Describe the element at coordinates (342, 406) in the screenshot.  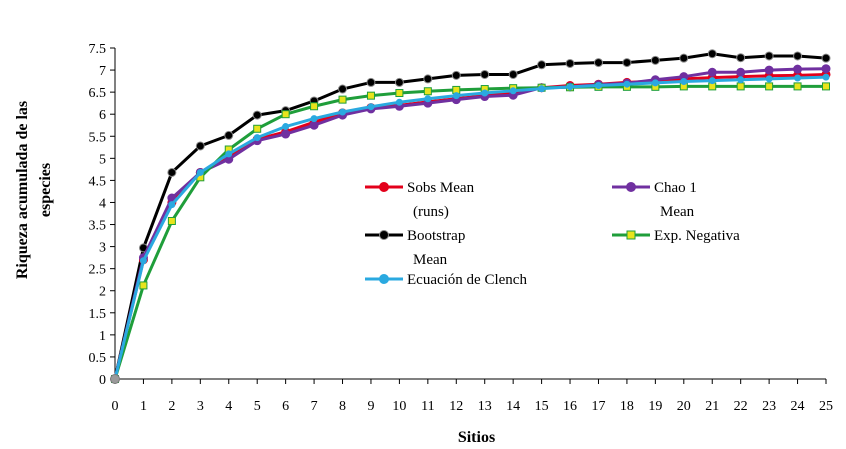
I see `x-tick-label: 8` at that location.